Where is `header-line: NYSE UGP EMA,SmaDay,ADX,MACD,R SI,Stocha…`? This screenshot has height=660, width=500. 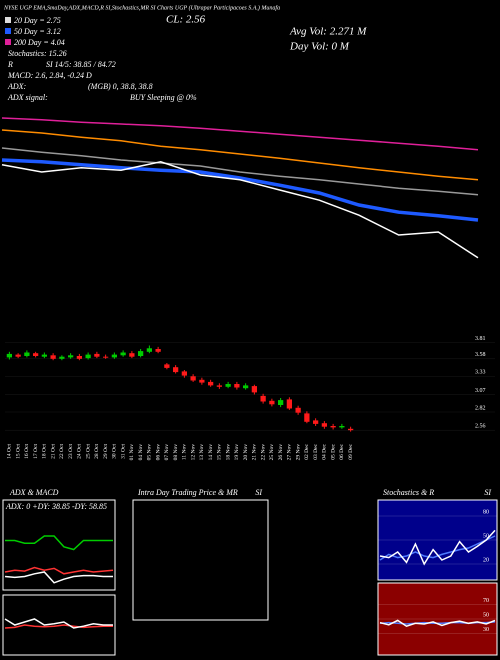
header-line: NYSE UGP EMA,SmaDay,ADX,MACD,R SI,Stocha… is located at coordinates (141, 7).